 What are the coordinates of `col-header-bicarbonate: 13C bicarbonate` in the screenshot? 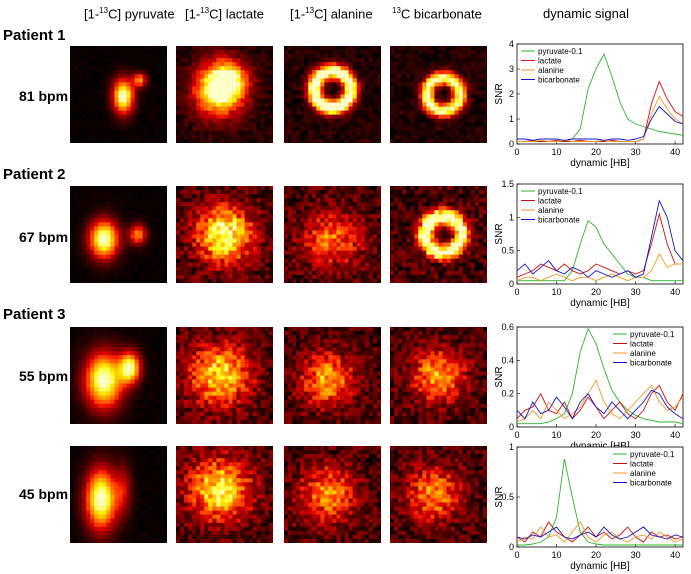 It's located at (437, 14).